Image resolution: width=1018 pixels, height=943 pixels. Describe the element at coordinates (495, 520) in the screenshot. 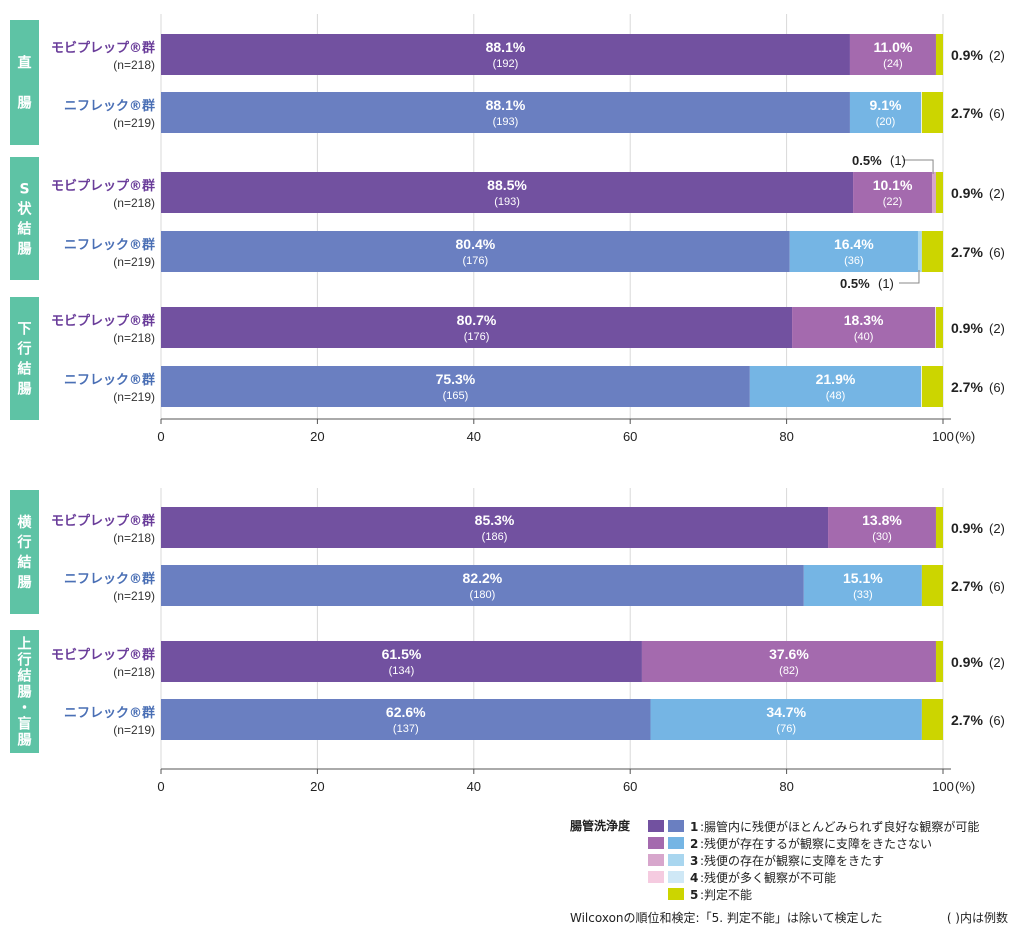

I see `segment-percent: 85.3%` at that location.